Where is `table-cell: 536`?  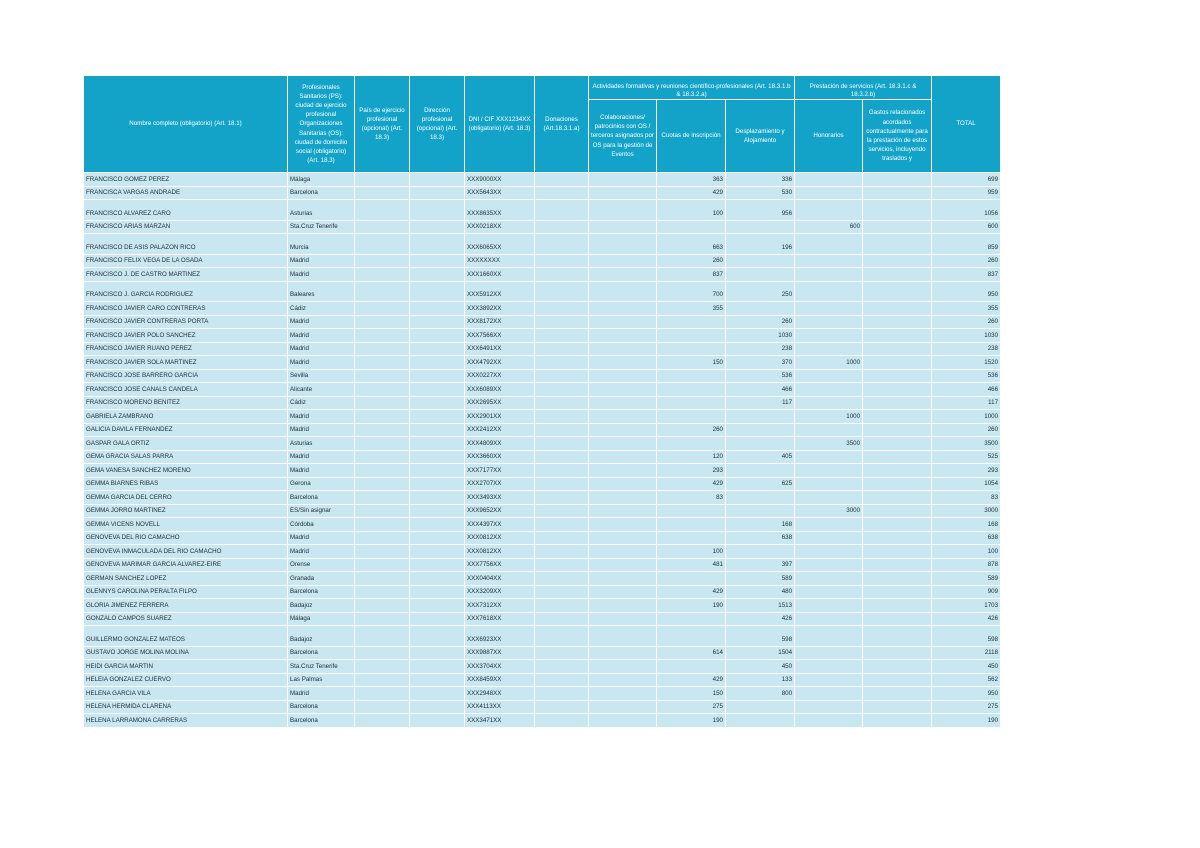 table-cell: 536 is located at coordinates (760, 375).